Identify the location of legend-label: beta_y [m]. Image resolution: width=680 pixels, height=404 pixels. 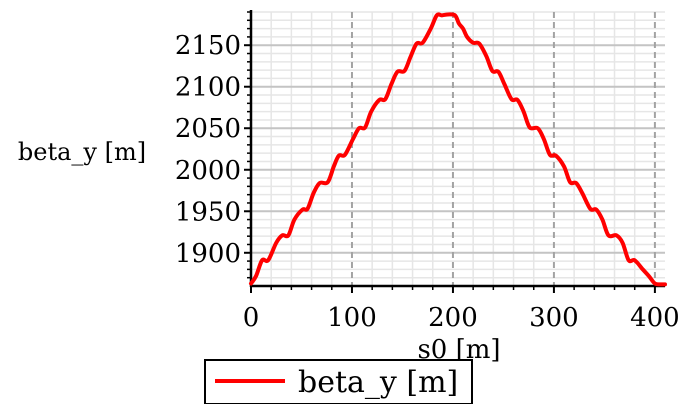
(378, 382).